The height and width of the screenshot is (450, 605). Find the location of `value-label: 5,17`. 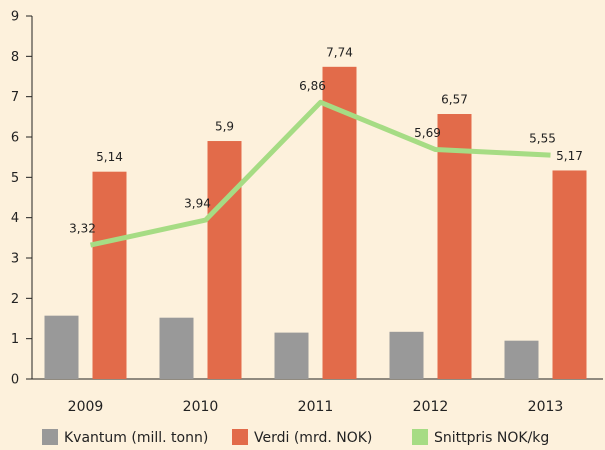

value-label: 5,17 is located at coordinates (569, 156).